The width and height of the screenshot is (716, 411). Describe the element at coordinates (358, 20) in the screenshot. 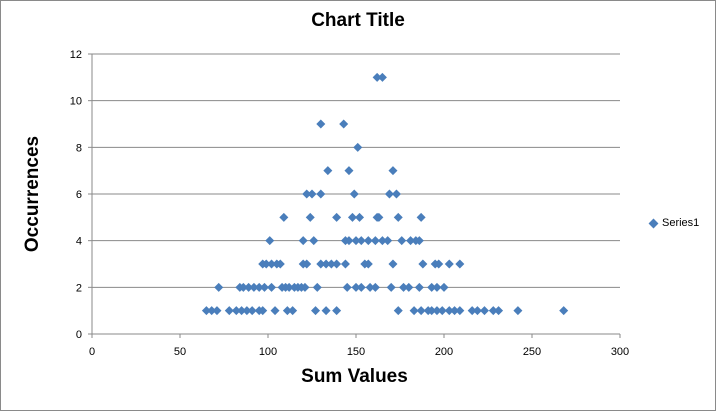

I see `chart-title: Chart Title` at that location.